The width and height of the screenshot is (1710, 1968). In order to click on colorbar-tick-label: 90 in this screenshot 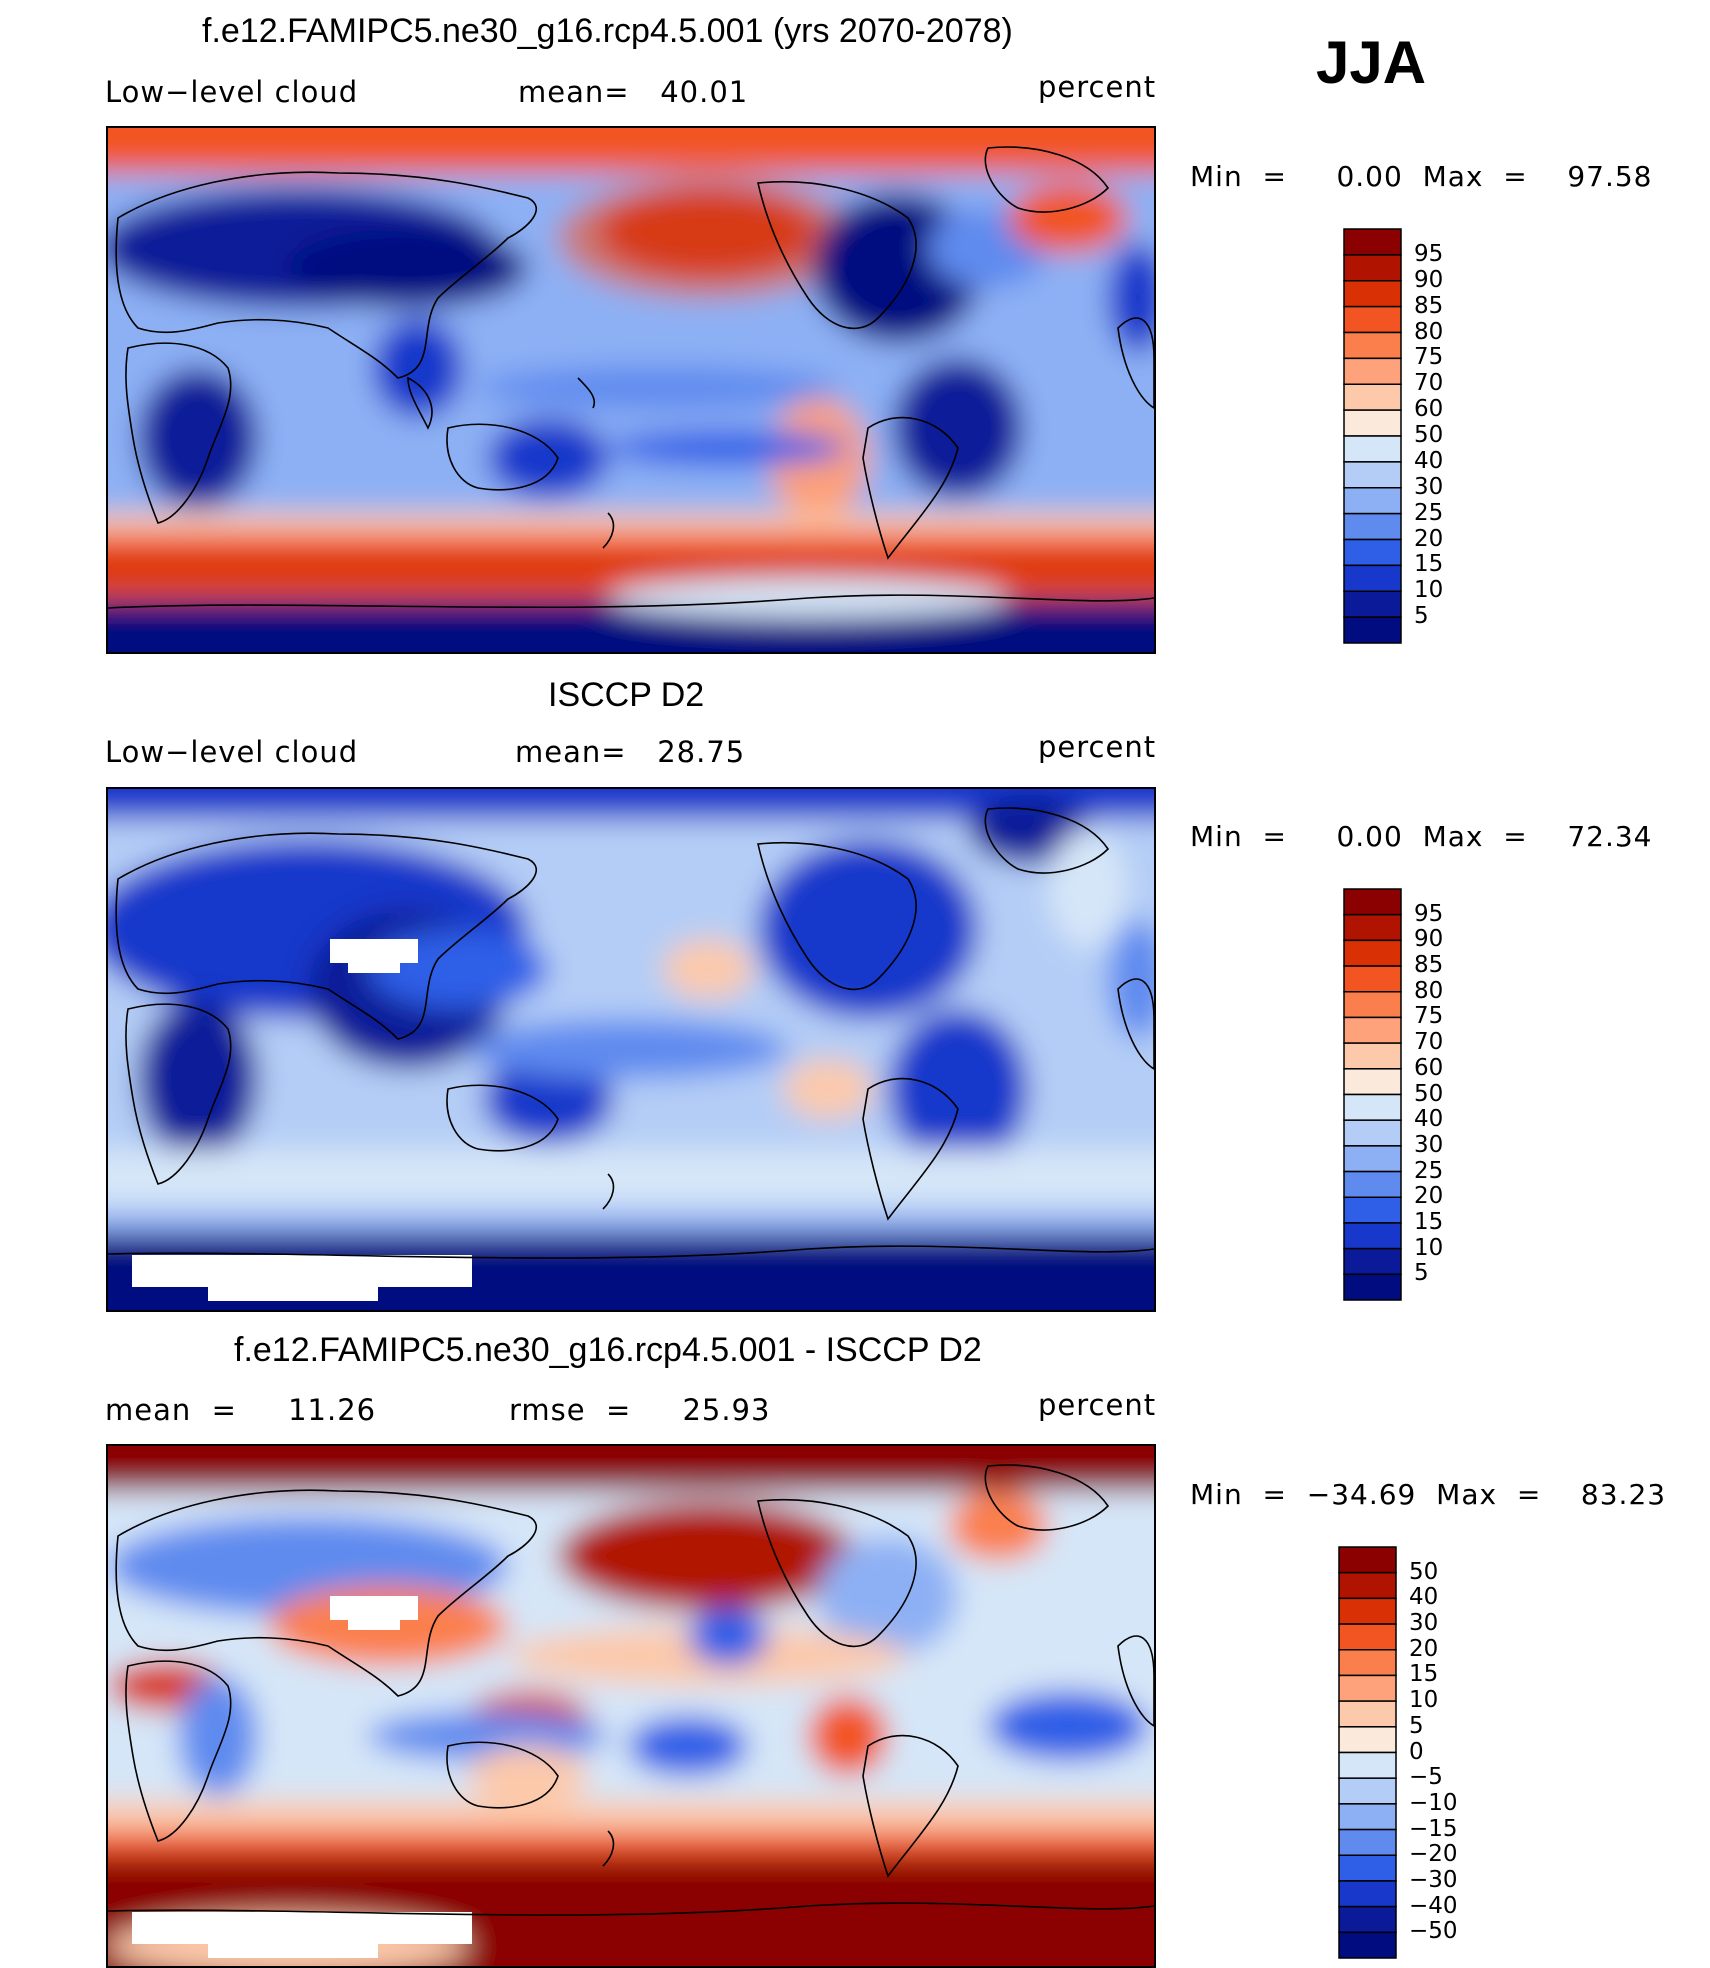, I will do `click(1429, 939)`.